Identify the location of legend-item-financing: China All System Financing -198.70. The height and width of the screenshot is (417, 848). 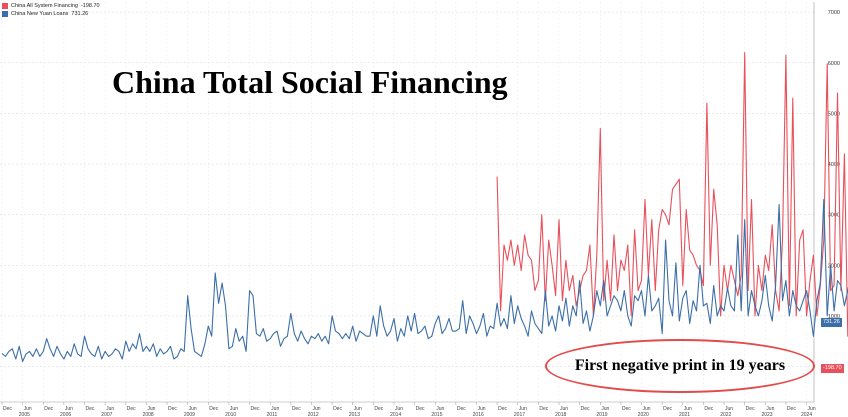
(51, 6).